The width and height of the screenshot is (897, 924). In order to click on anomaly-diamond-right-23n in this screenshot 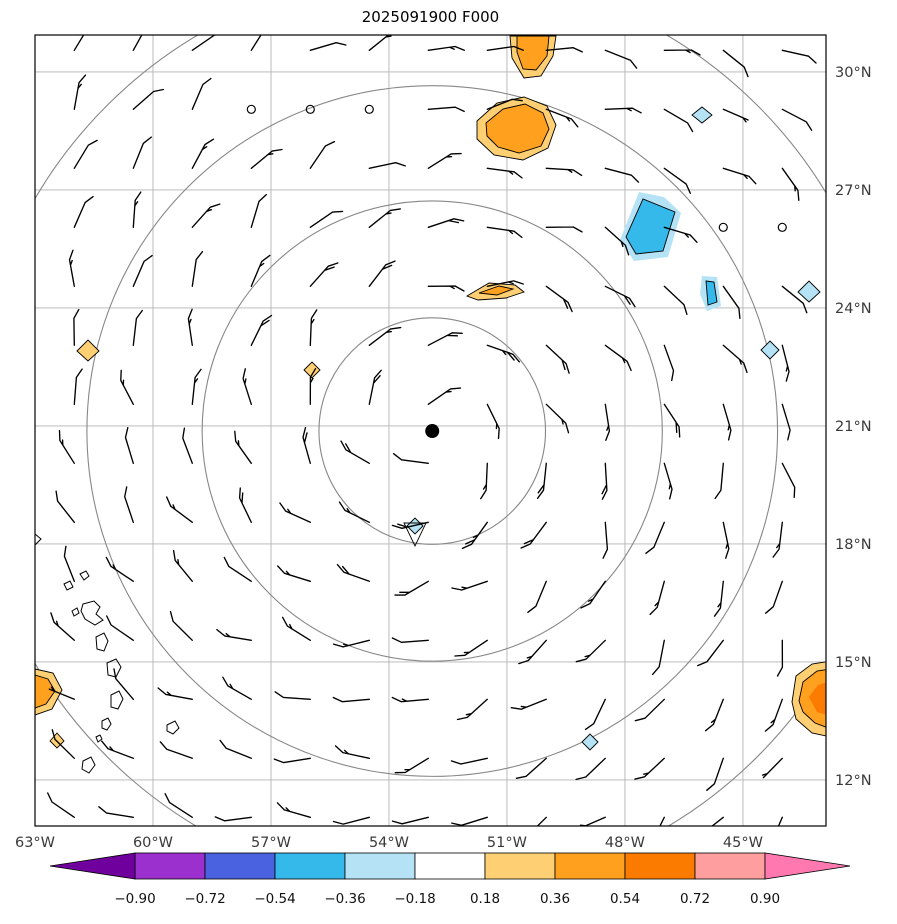, I will do `click(770, 350)`.